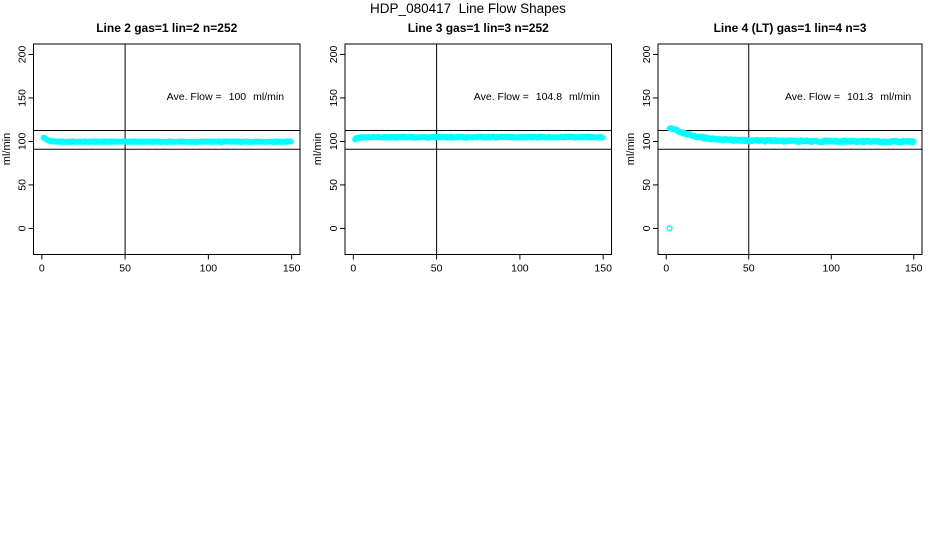 The width and height of the screenshot is (936, 540). Describe the element at coordinates (225, 97) in the screenshot. I see `ave-flow-annotation: Ave. Flow = 100 ml/min` at that location.